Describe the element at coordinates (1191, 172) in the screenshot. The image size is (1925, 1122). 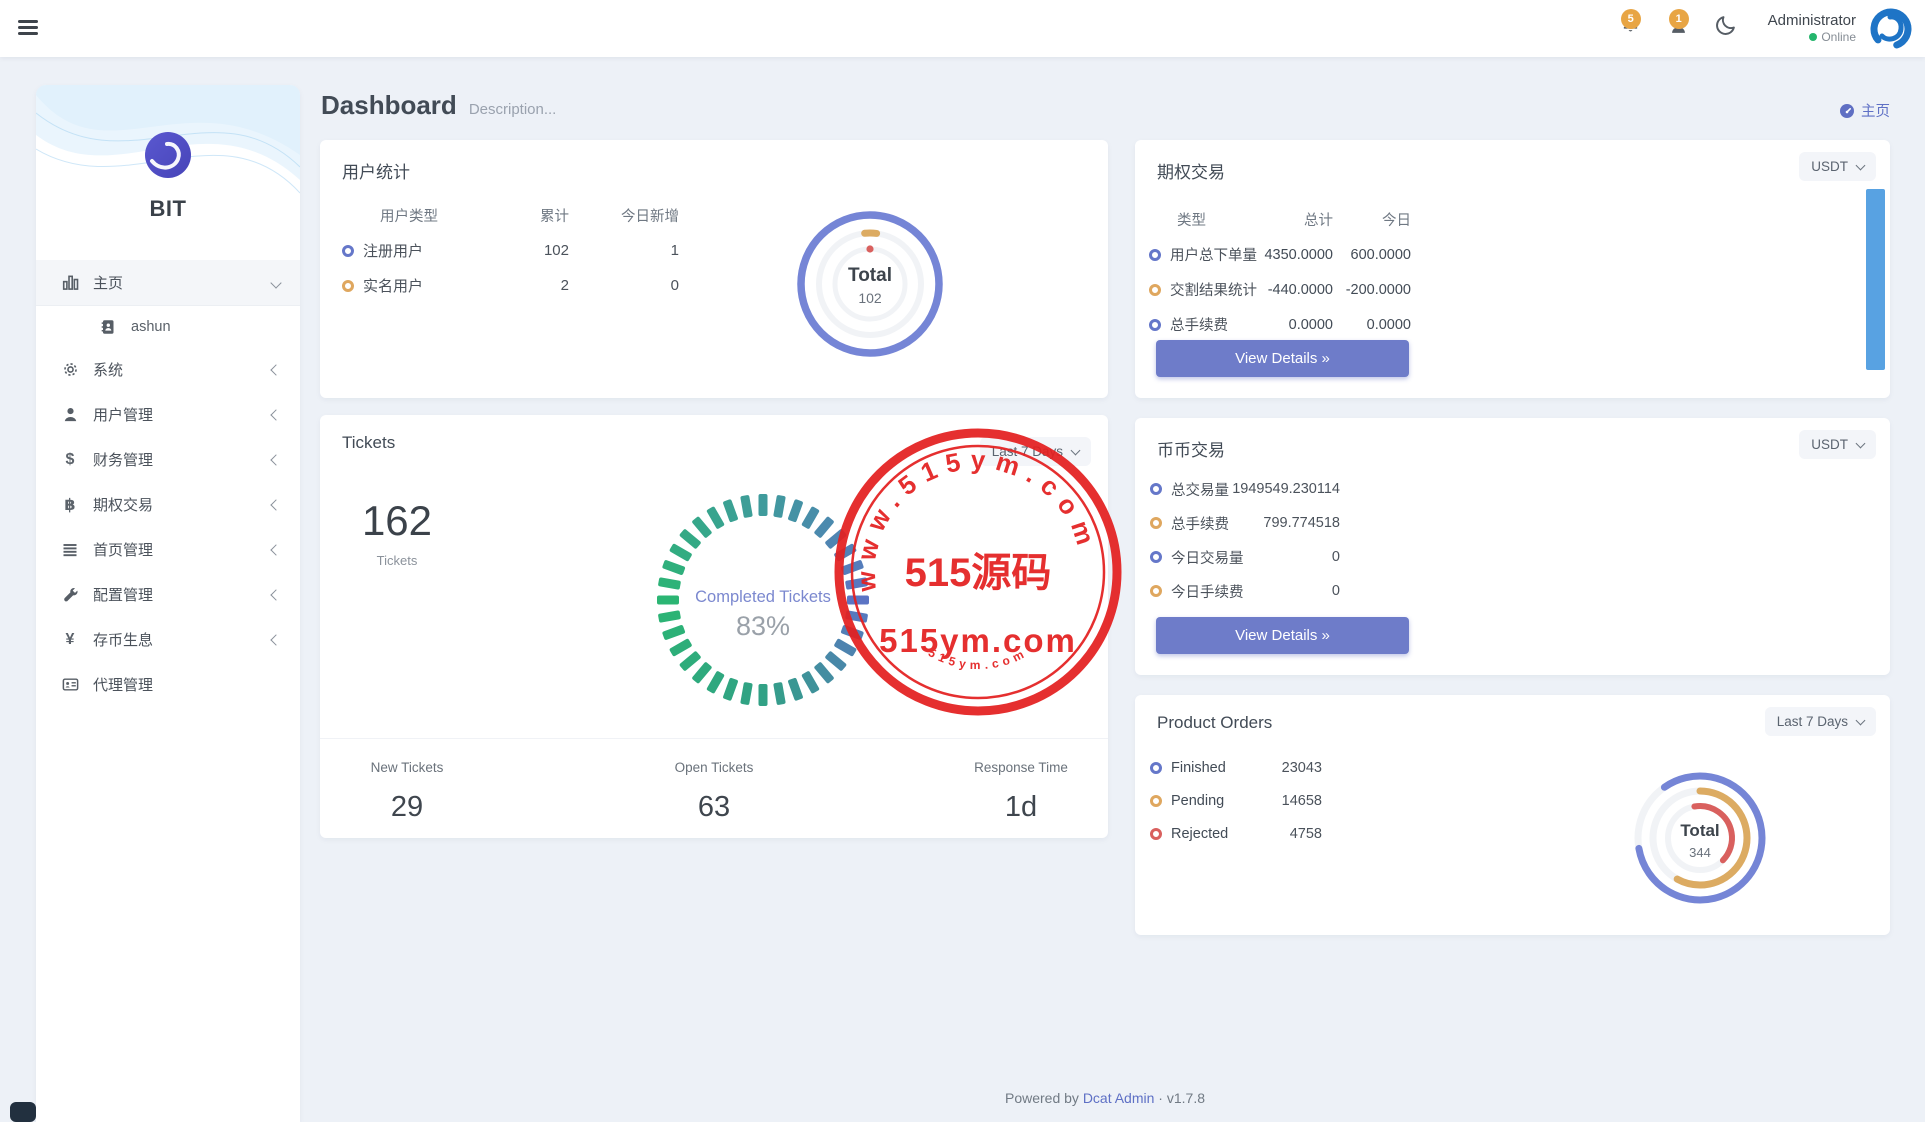
I see `card-title: 期权交易` at that location.